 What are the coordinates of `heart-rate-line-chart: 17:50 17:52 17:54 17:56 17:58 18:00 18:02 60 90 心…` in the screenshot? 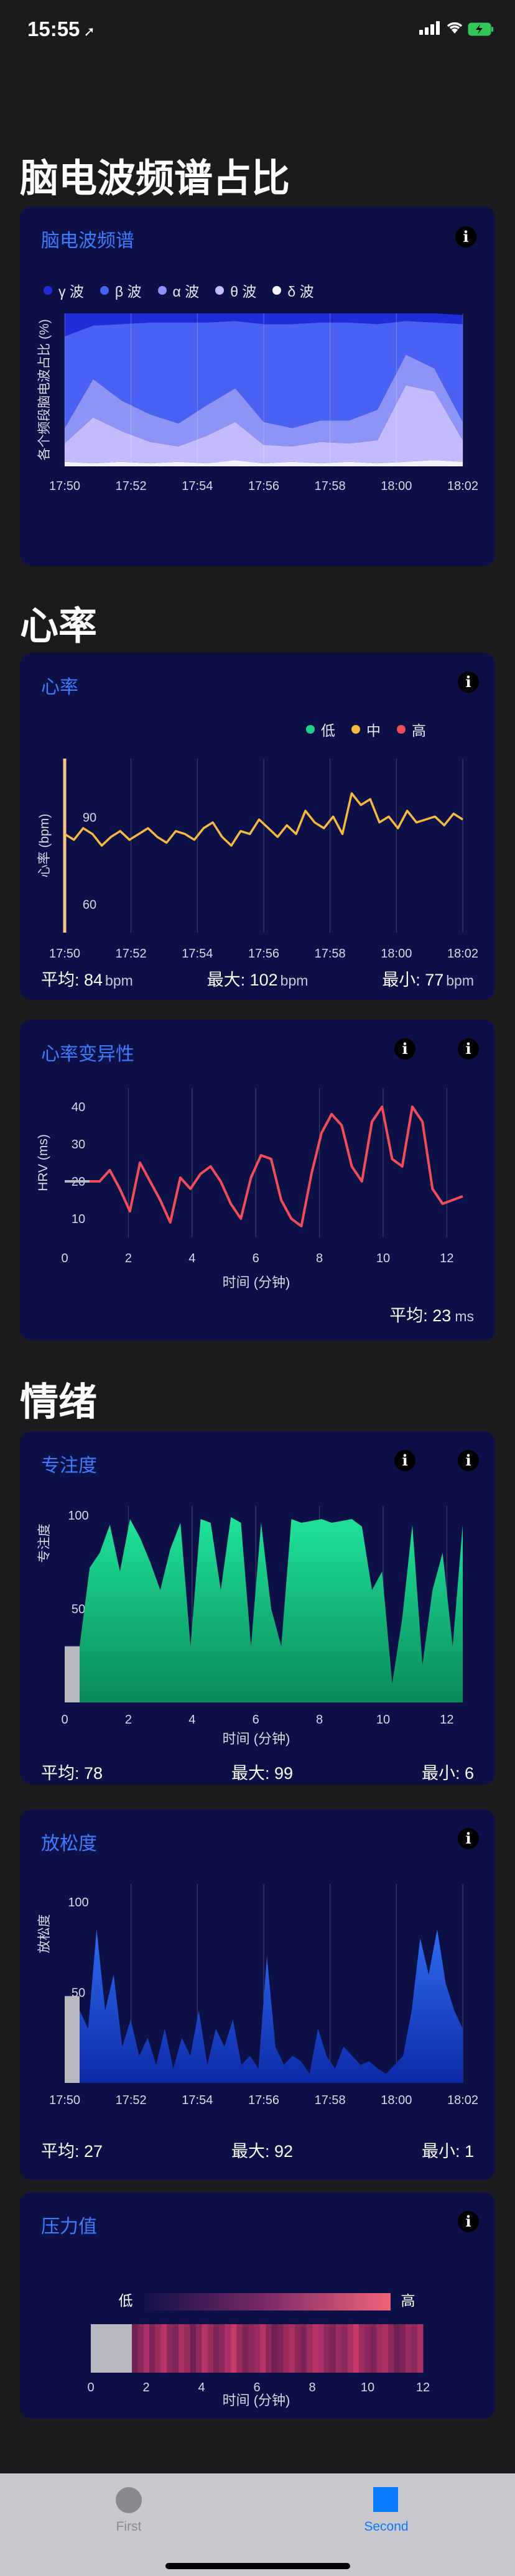 It's located at (257, 860).